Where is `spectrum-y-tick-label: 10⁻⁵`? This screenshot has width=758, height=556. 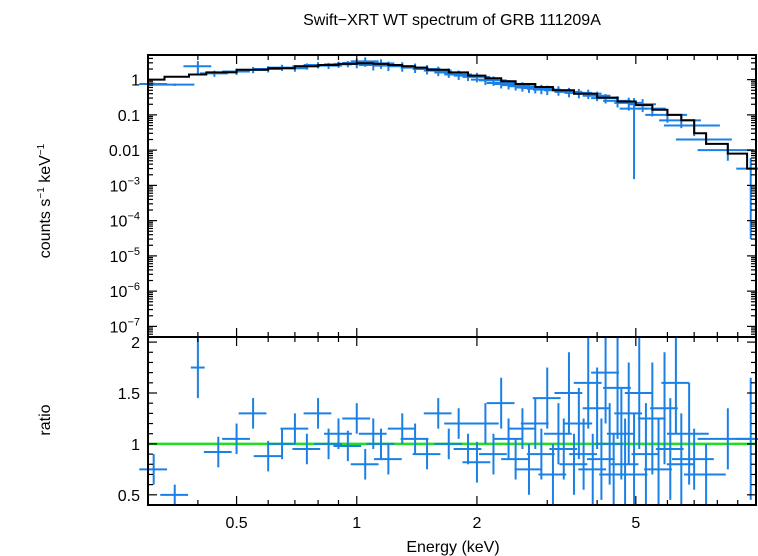 spectrum-y-tick-label: 10⁻⁵ is located at coordinates (125, 256).